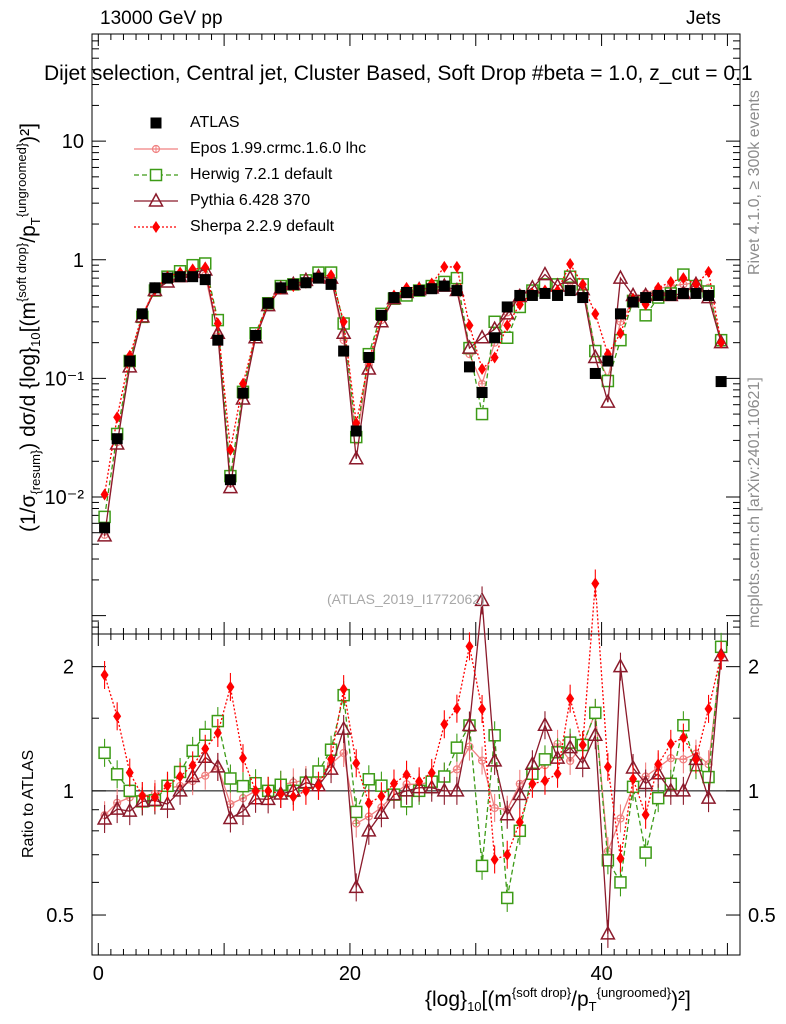 Image resolution: width=786 pixels, height=1024 pixels. I want to click on legend-item-herwig: Herwig 7.2.1 default, so click(249, 175).